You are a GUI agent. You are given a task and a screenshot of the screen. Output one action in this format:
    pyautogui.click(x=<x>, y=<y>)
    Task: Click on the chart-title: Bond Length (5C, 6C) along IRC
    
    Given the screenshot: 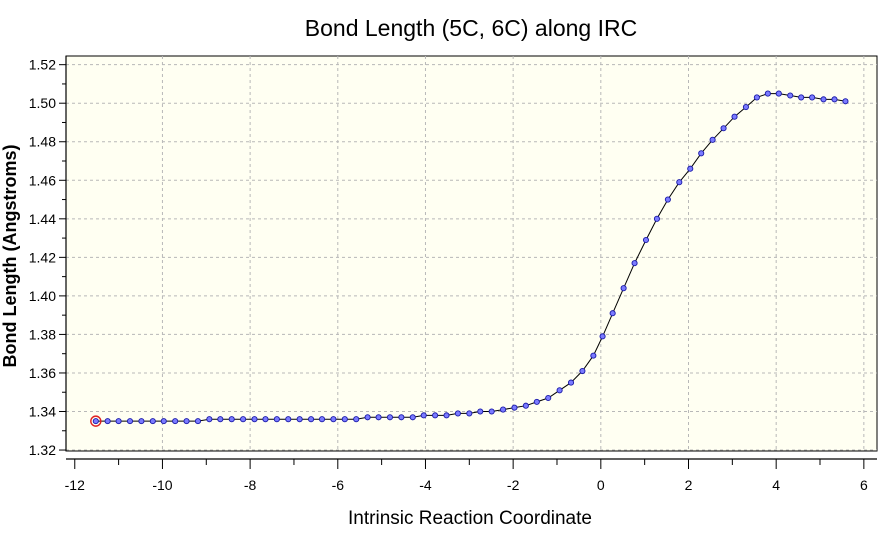 What is the action you would take?
    pyautogui.click(x=471, y=28)
    